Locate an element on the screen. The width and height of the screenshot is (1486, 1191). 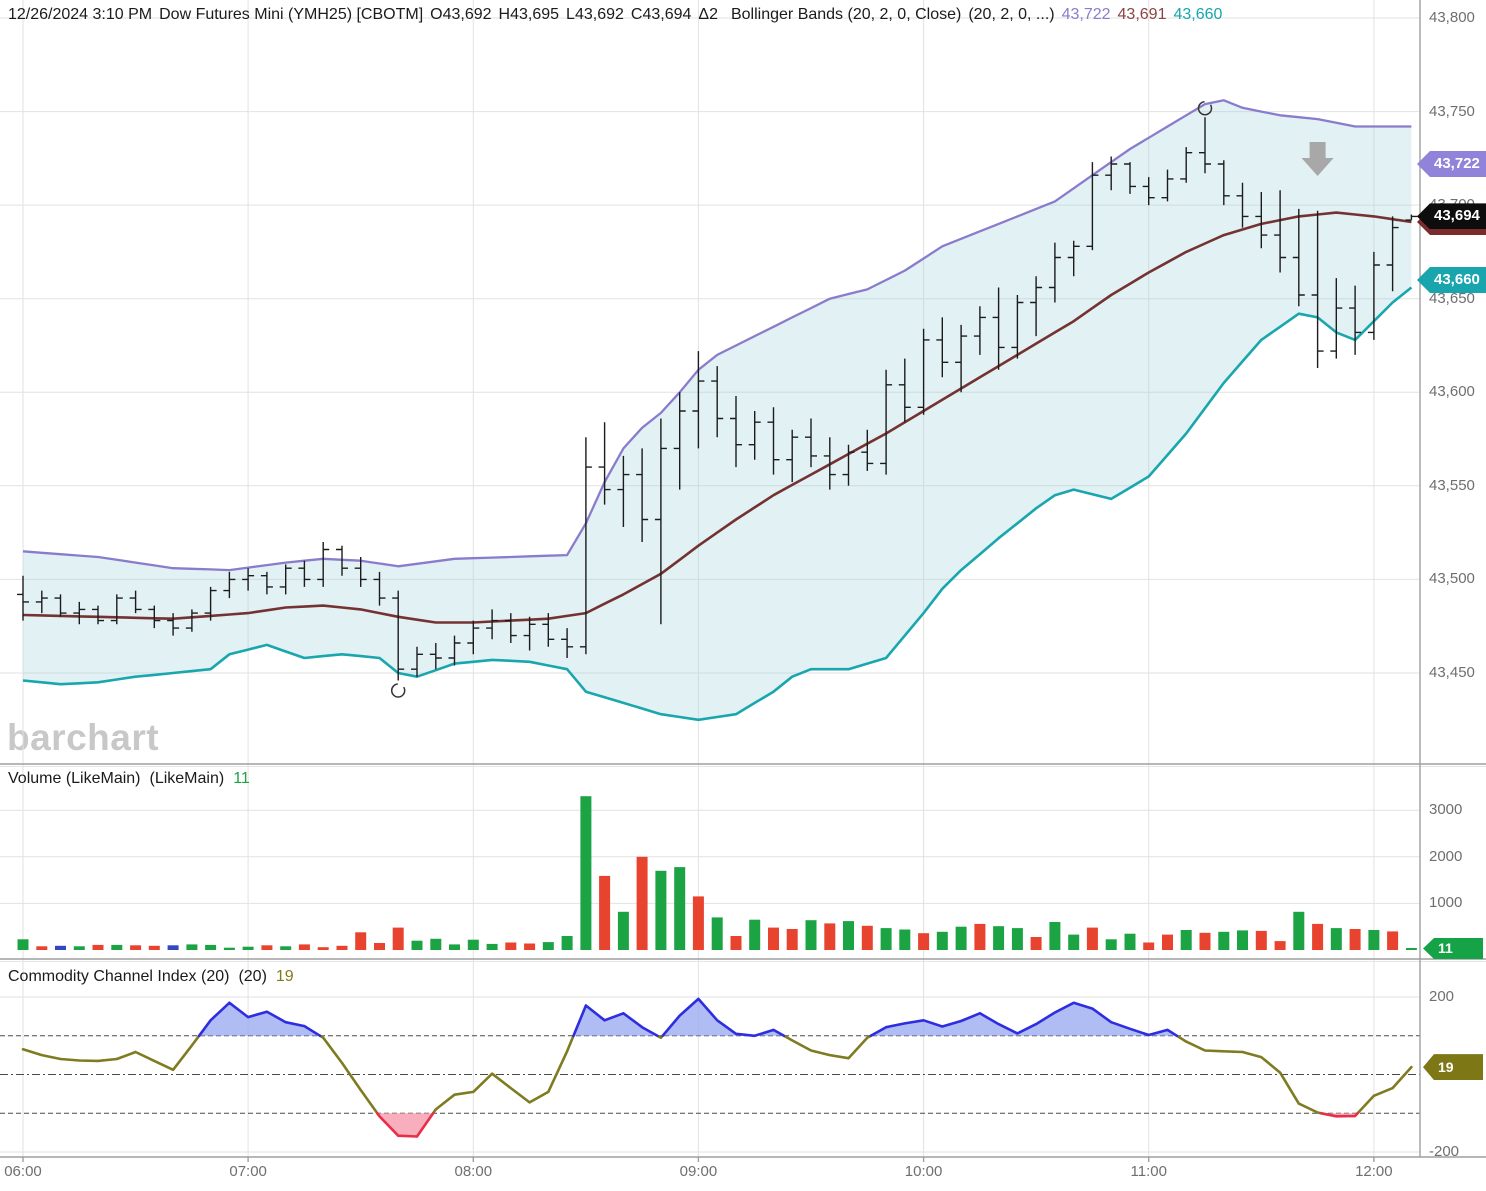
time-axis-label: 09:00 is located at coordinates (698, 1171).